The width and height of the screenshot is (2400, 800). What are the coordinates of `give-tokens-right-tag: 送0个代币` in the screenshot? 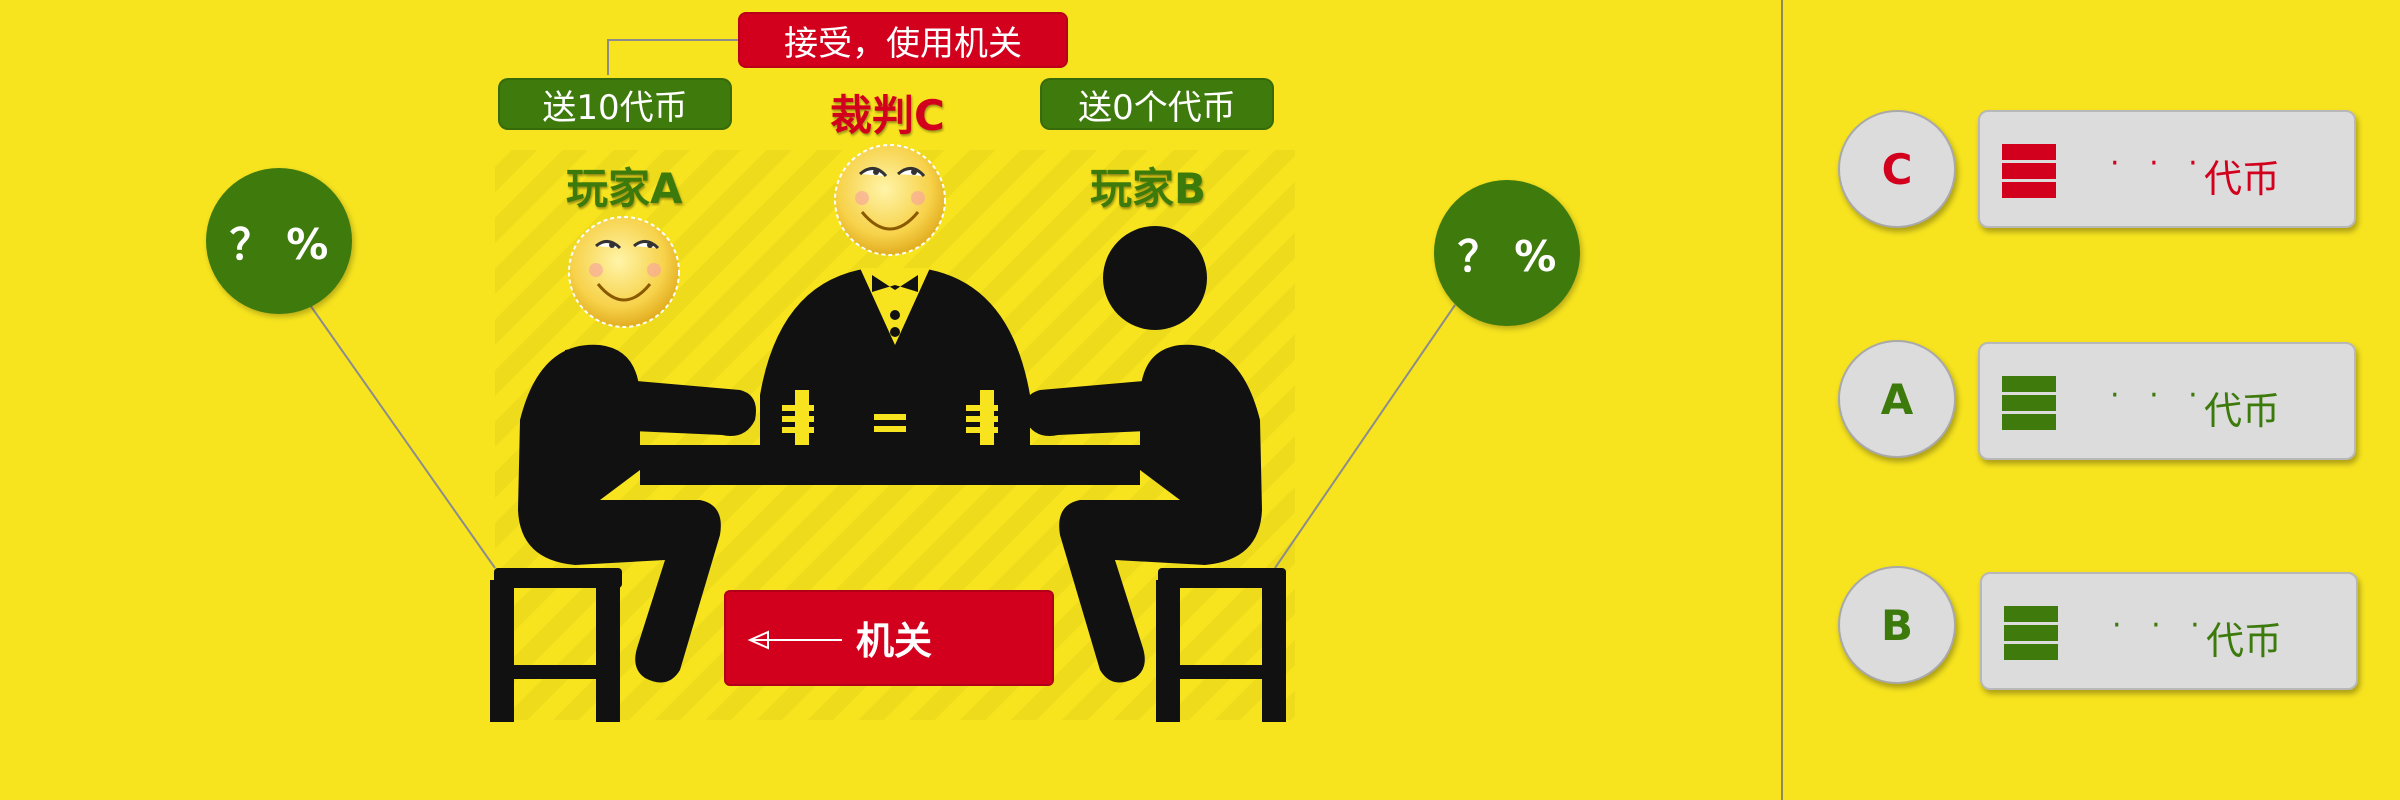 It's located at (1157, 104).